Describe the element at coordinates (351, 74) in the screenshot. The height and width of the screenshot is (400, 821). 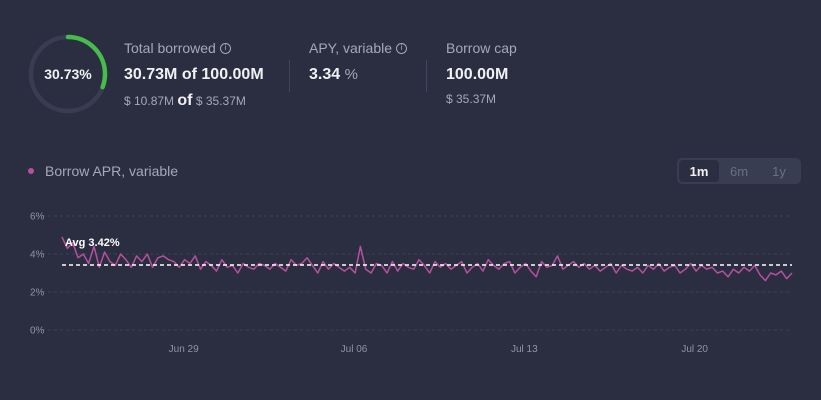
I see `apy-unit: %` at that location.